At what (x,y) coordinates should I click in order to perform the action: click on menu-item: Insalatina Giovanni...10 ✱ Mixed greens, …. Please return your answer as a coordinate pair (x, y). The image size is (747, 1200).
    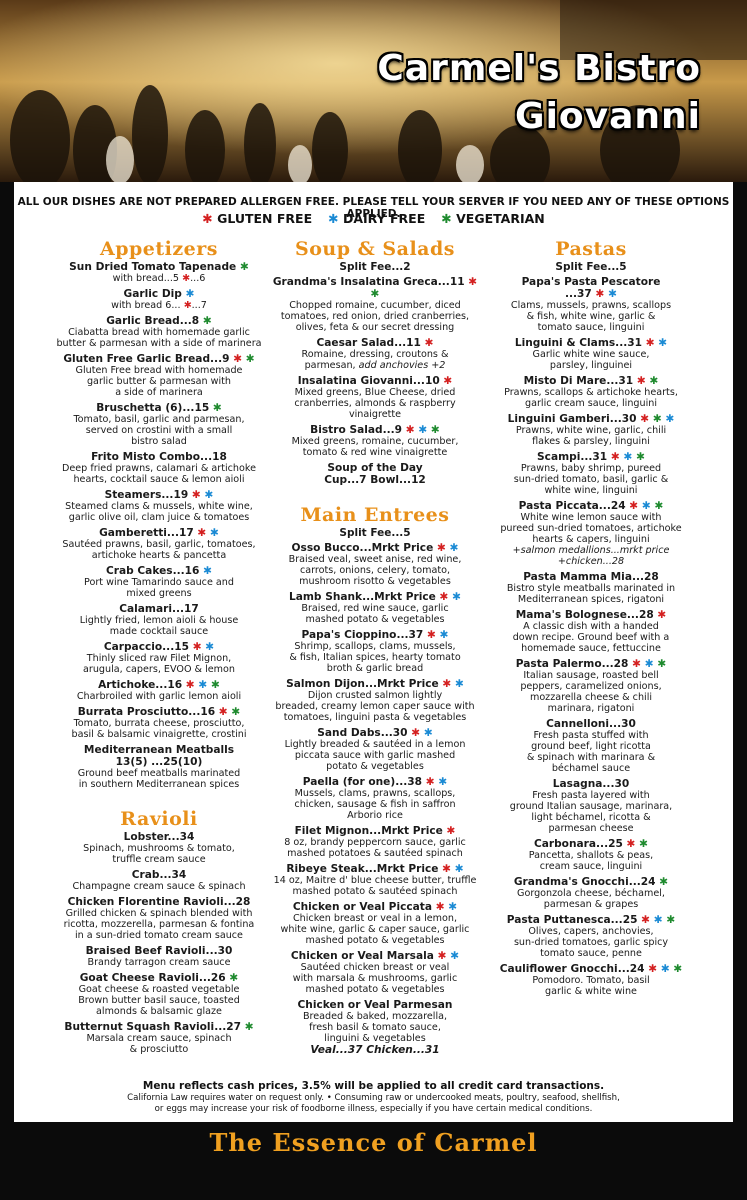
    Looking at the image, I should click on (375, 397).